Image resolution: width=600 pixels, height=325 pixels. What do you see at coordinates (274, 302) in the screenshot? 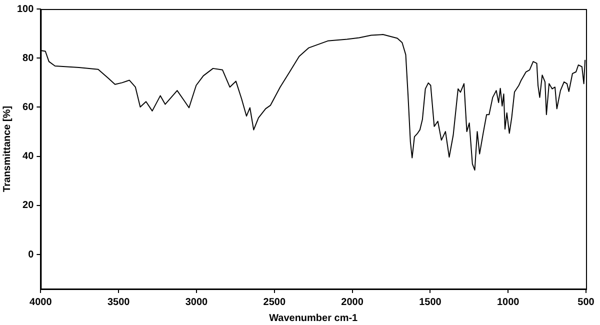
I see `x-tick-label: 2500` at bounding box center [274, 302].